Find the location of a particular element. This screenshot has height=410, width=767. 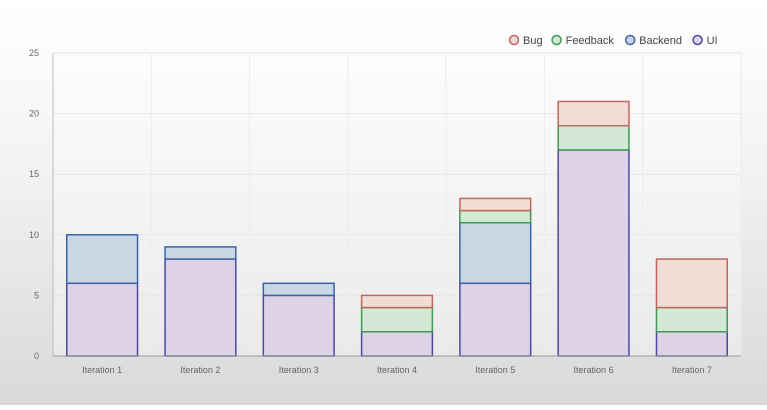

legend-item-ui: UI is located at coordinates (705, 40).